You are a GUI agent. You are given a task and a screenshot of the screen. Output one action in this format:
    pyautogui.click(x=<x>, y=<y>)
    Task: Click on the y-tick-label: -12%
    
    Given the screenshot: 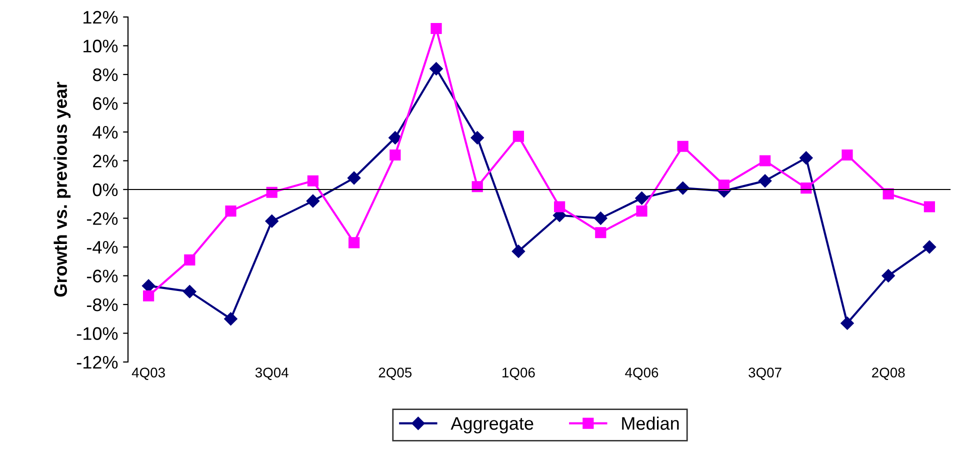 What is the action you would take?
    pyautogui.click(x=97, y=362)
    